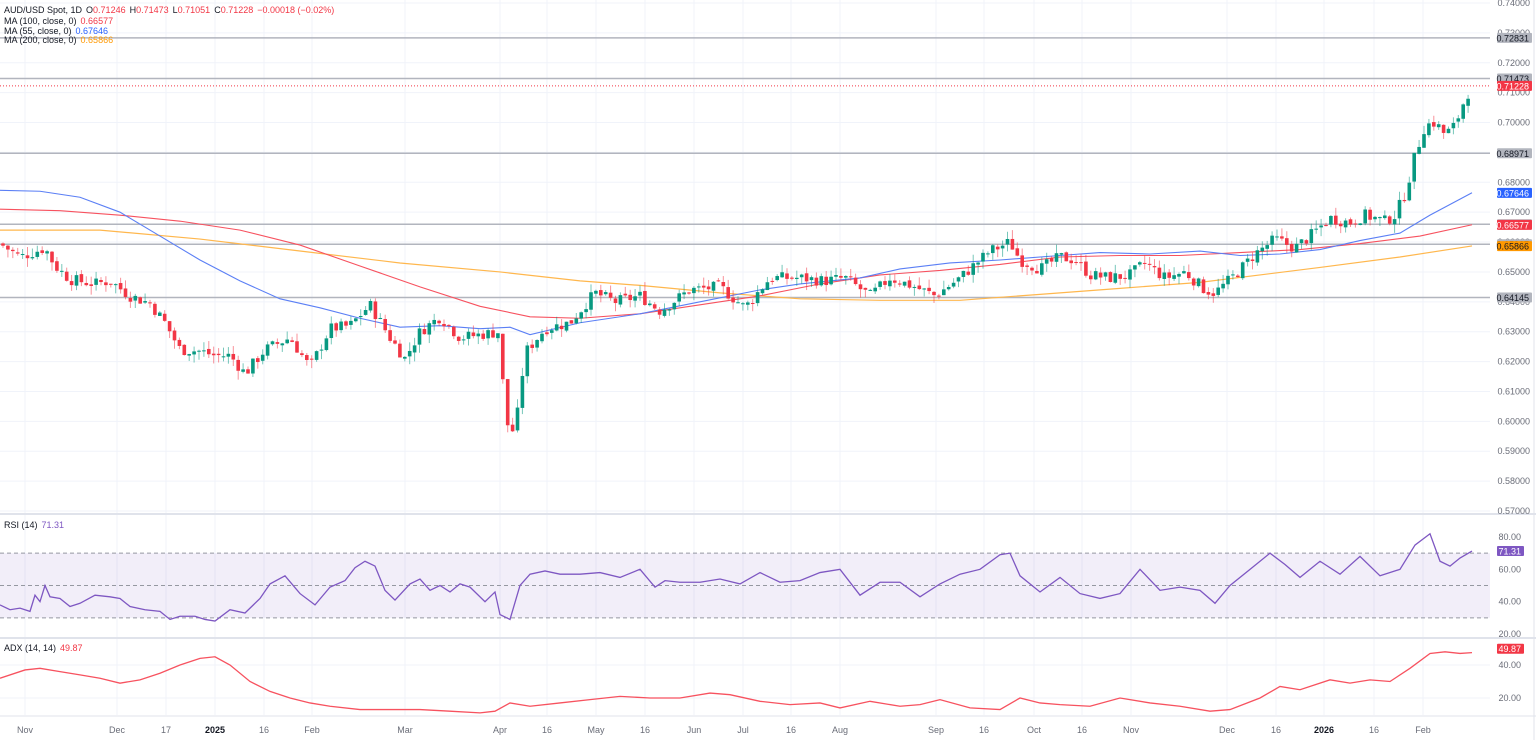 The width and height of the screenshot is (1536, 740). What do you see at coordinates (1512, 247) in the screenshot?
I see `svg-text: 0.65866` at bounding box center [1512, 247].